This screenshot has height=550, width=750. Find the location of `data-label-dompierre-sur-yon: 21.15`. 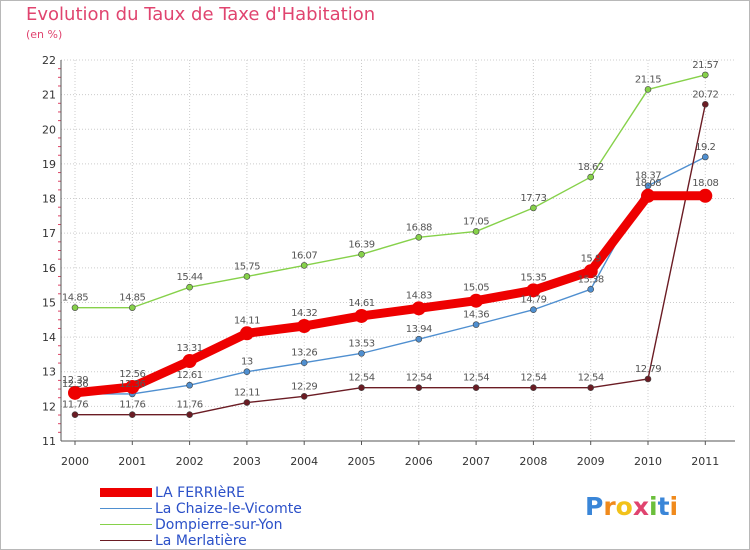

data-label-dompierre-sur-yon: 21.15 is located at coordinates (648, 79).